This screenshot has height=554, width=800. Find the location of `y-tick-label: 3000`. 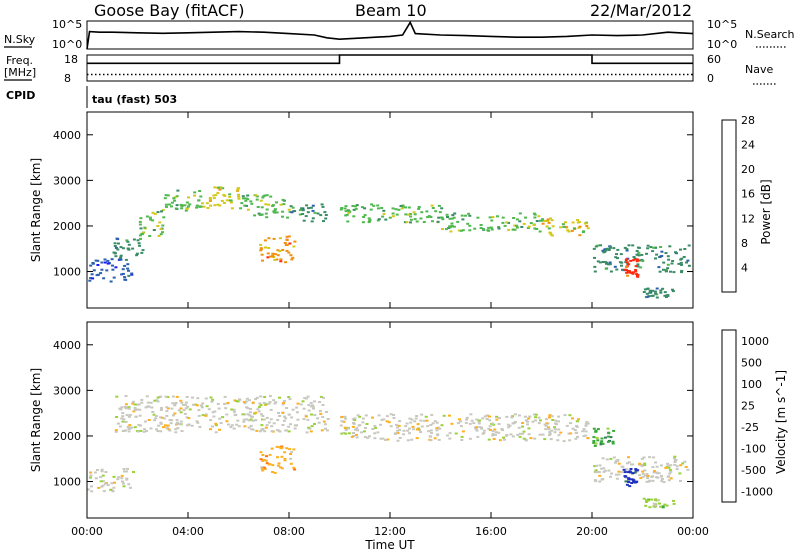

y-tick-label: 3000 is located at coordinates (67, 180).